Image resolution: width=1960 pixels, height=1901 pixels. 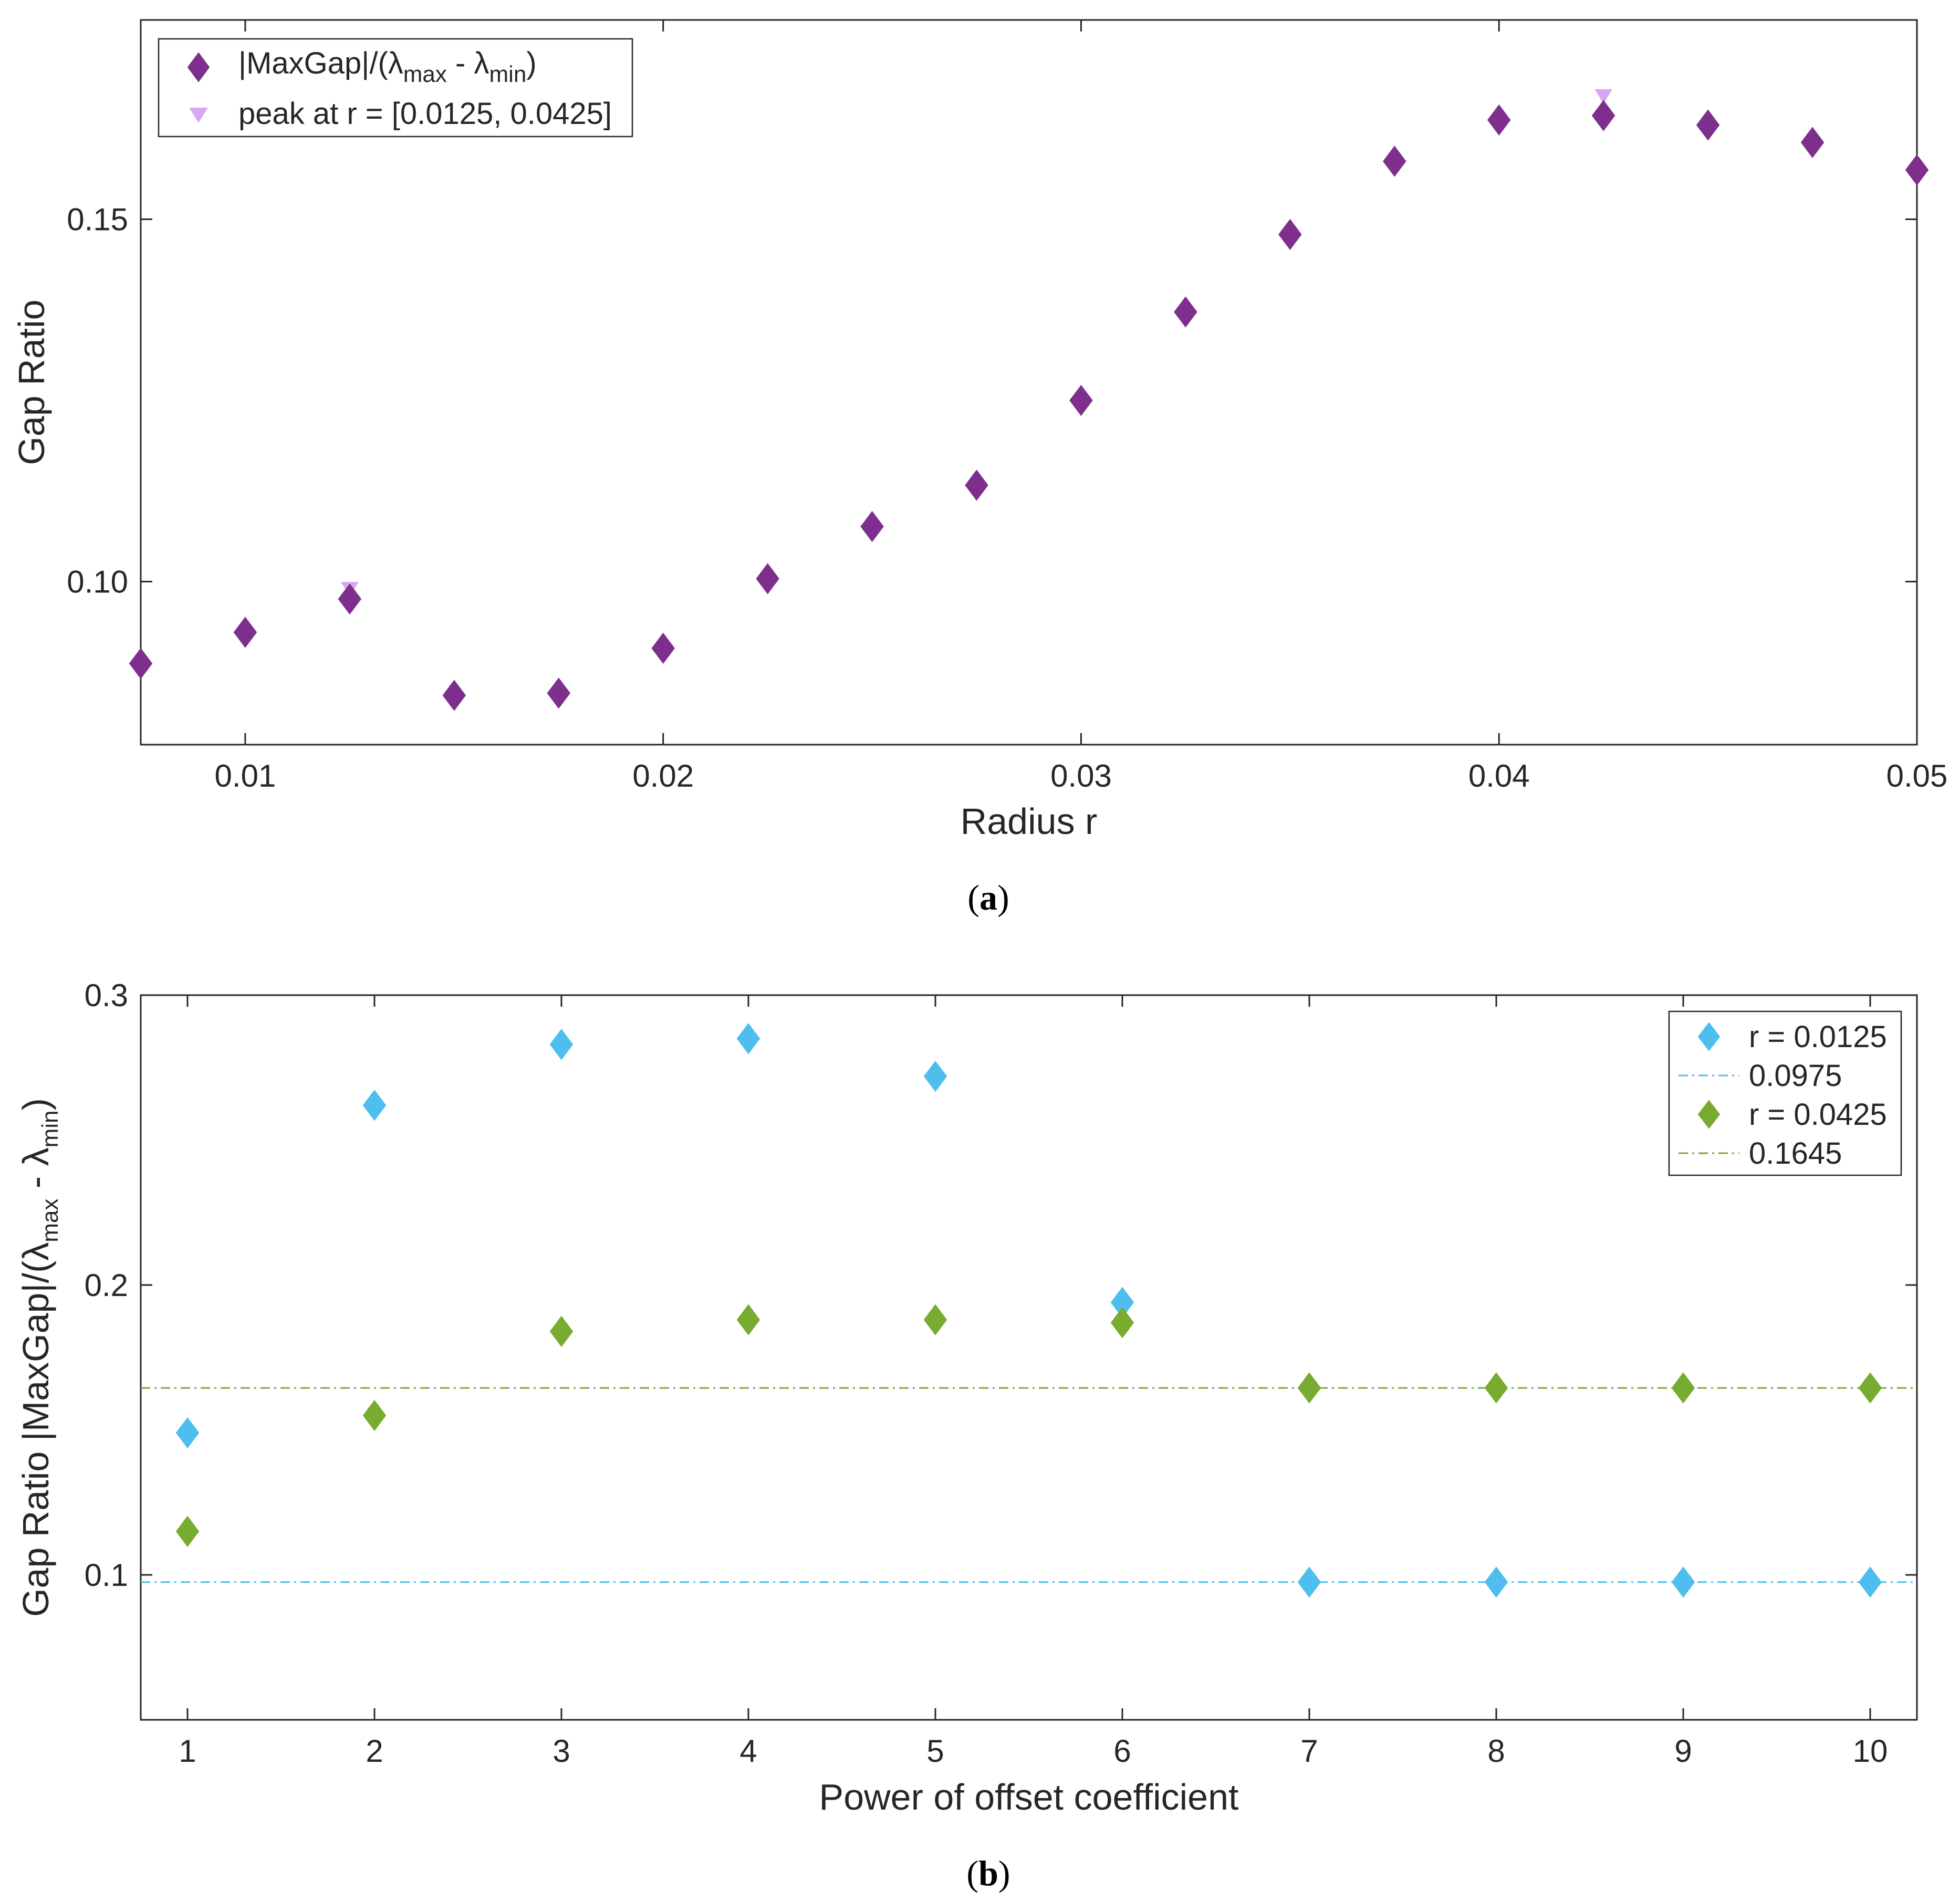 What do you see at coordinates (663, 775) in the screenshot?
I see `x-tick-label: 0.02` at bounding box center [663, 775].